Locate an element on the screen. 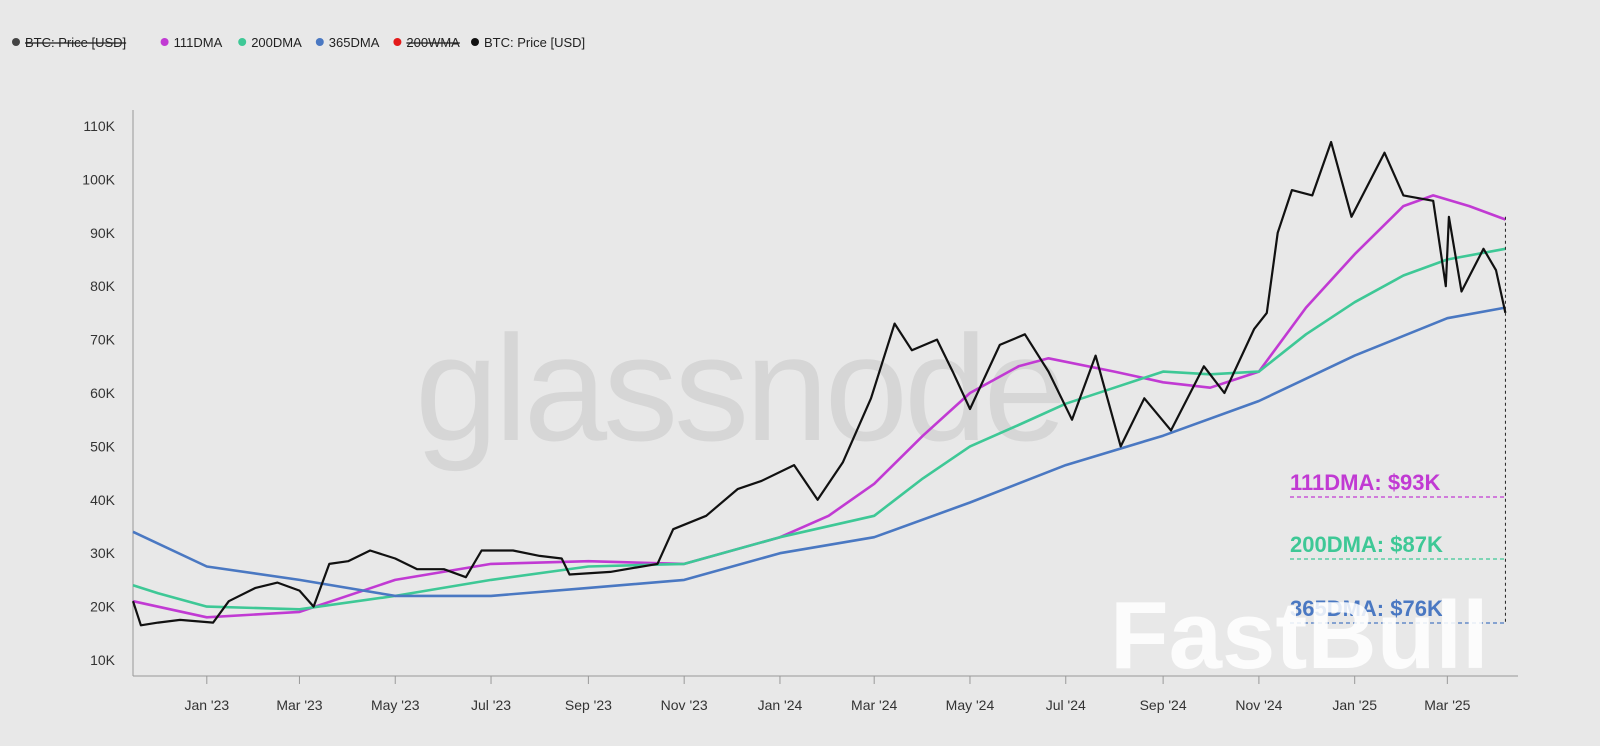  x-tick-label: Sep '24 is located at coordinates (1163, 705).